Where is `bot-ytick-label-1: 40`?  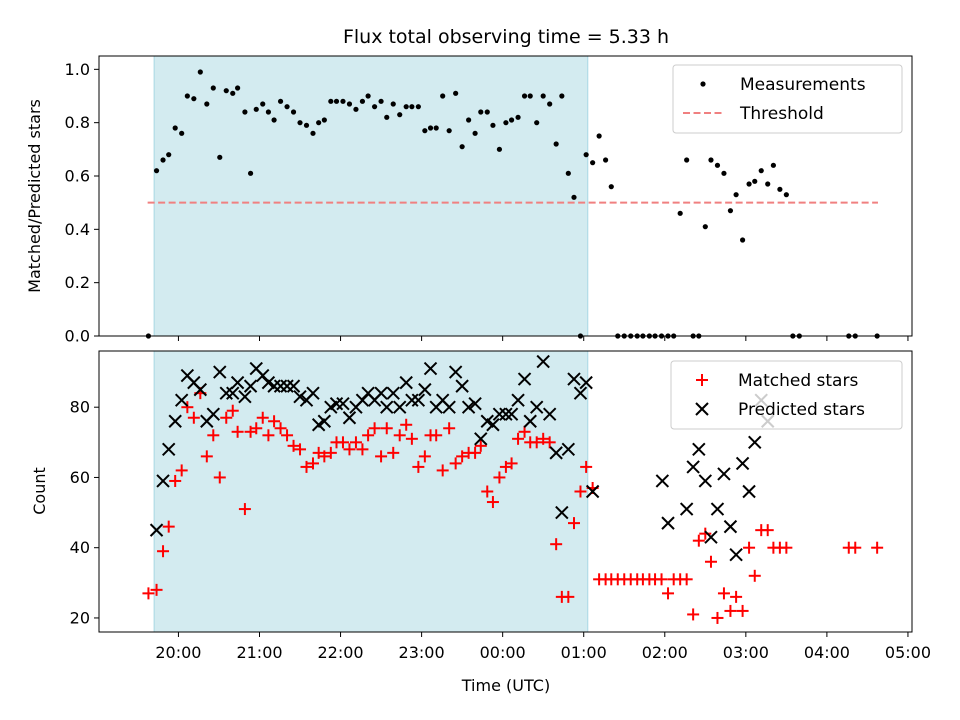
bot-ytick-label-1: 40 is located at coordinates (80, 547).